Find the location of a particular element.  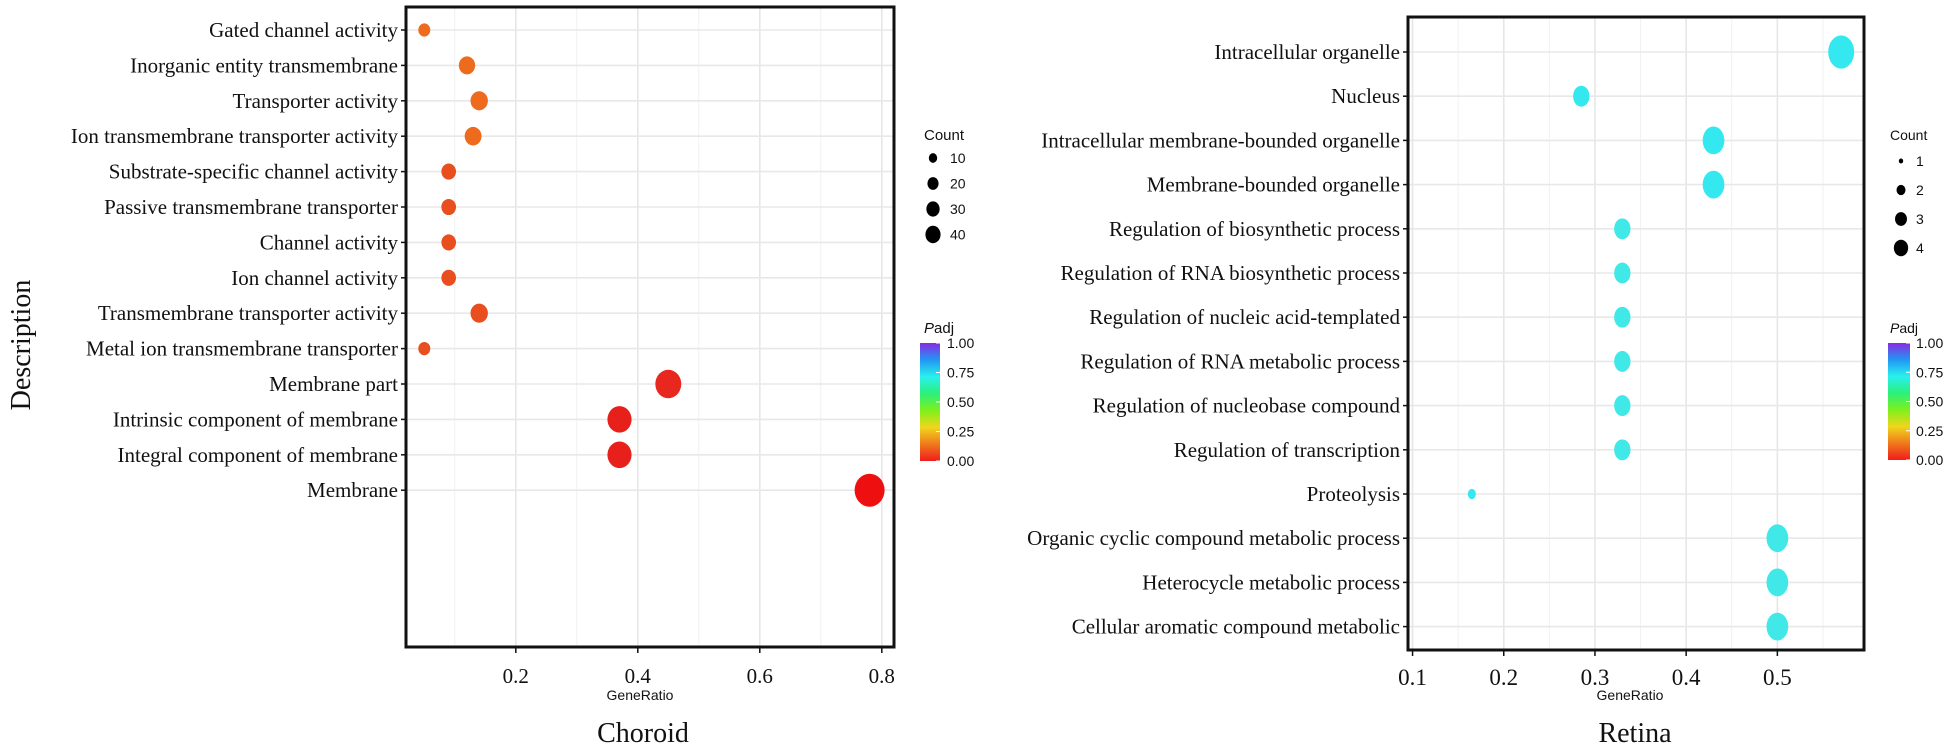

retina-x-tick-label: 0.2 is located at coordinates (1503, 677).